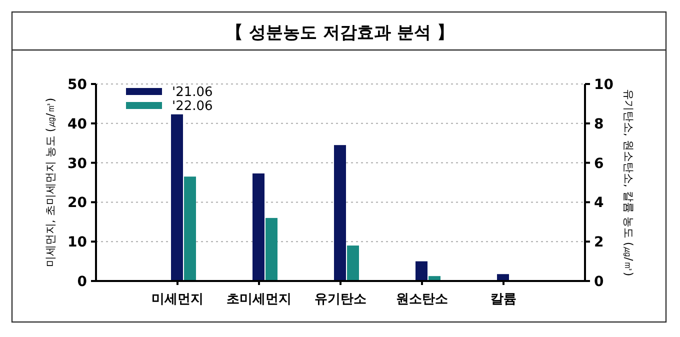  Describe the element at coordinates (78, 124) in the screenshot. I see `y-tick-label: 40` at that location.